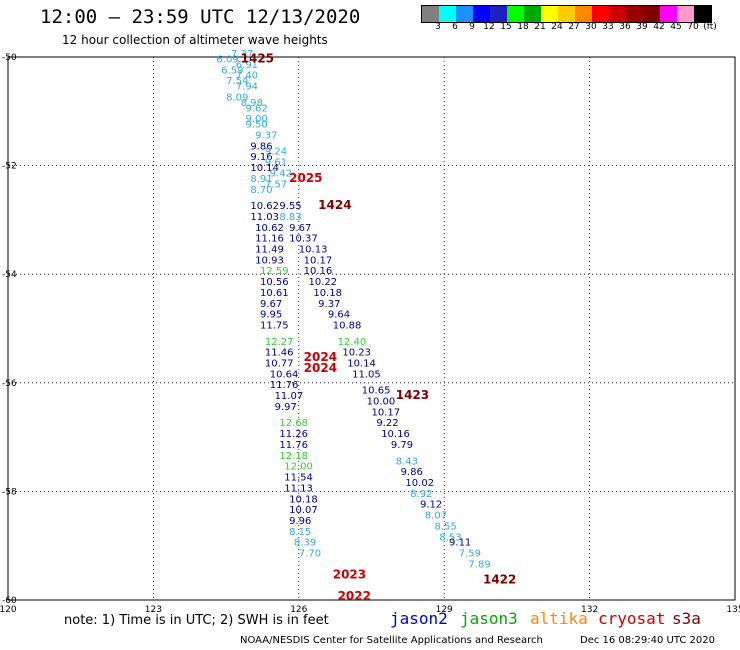  I want to click on legend-cryosat: cryosat, so click(632, 618).